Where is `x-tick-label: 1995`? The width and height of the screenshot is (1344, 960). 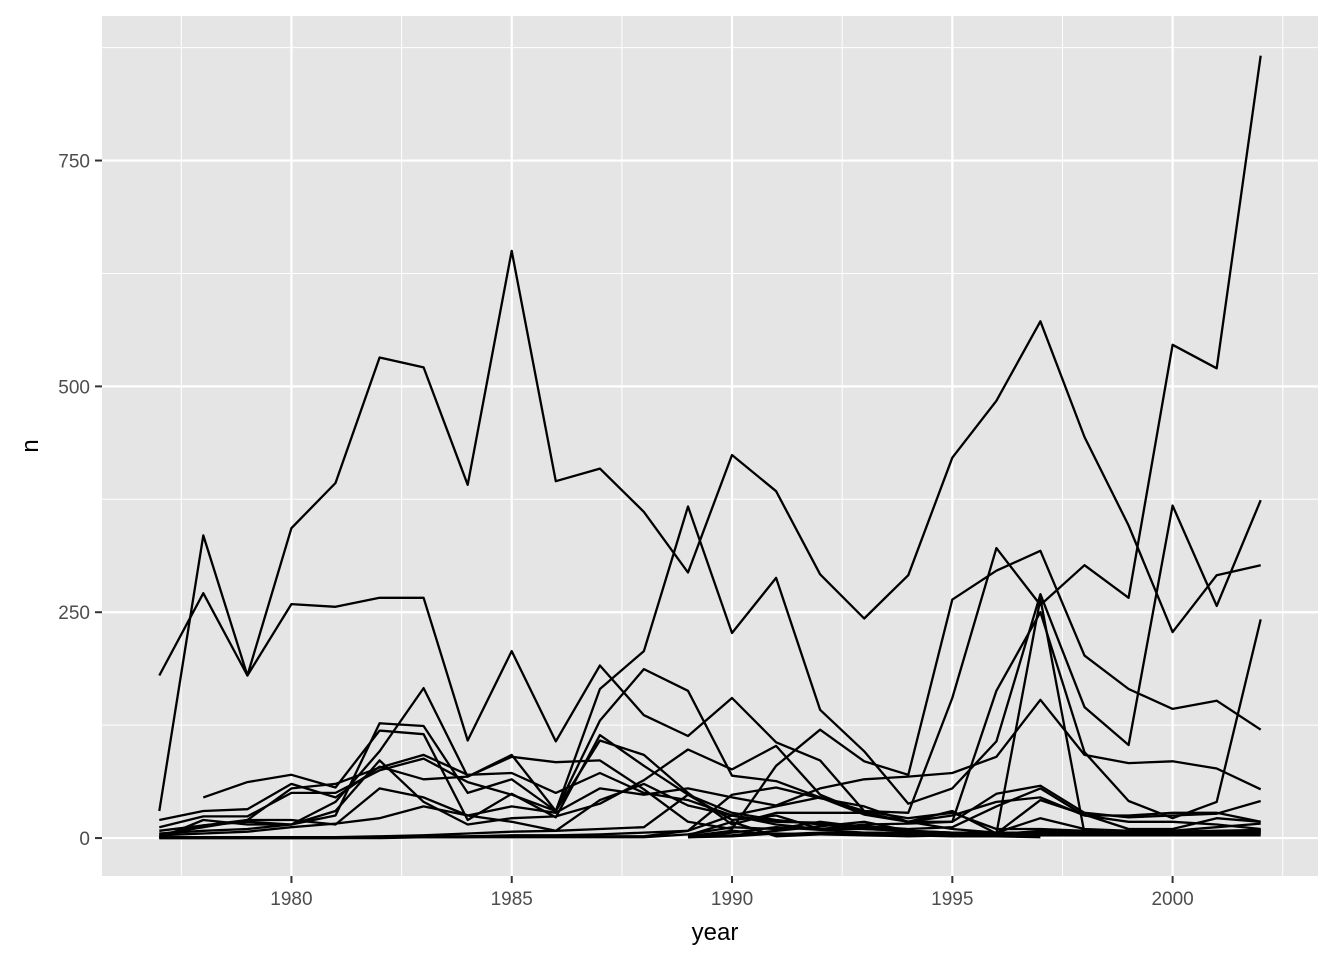
x-tick-label: 1995 is located at coordinates (952, 899).